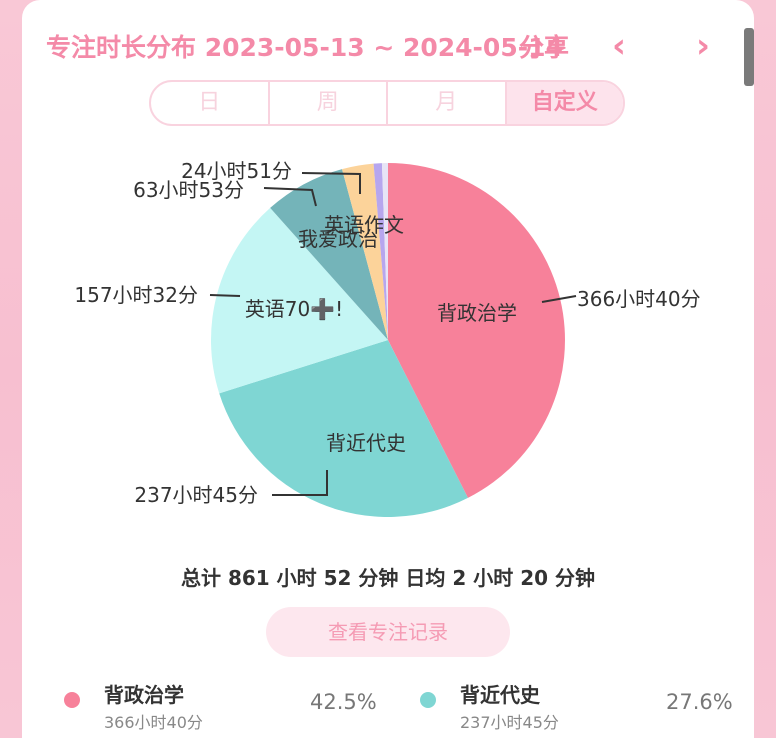  What do you see at coordinates (477, 313) in the screenshot?
I see `slice-name-label-1: 背政治学` at bounding box center [477, 313].